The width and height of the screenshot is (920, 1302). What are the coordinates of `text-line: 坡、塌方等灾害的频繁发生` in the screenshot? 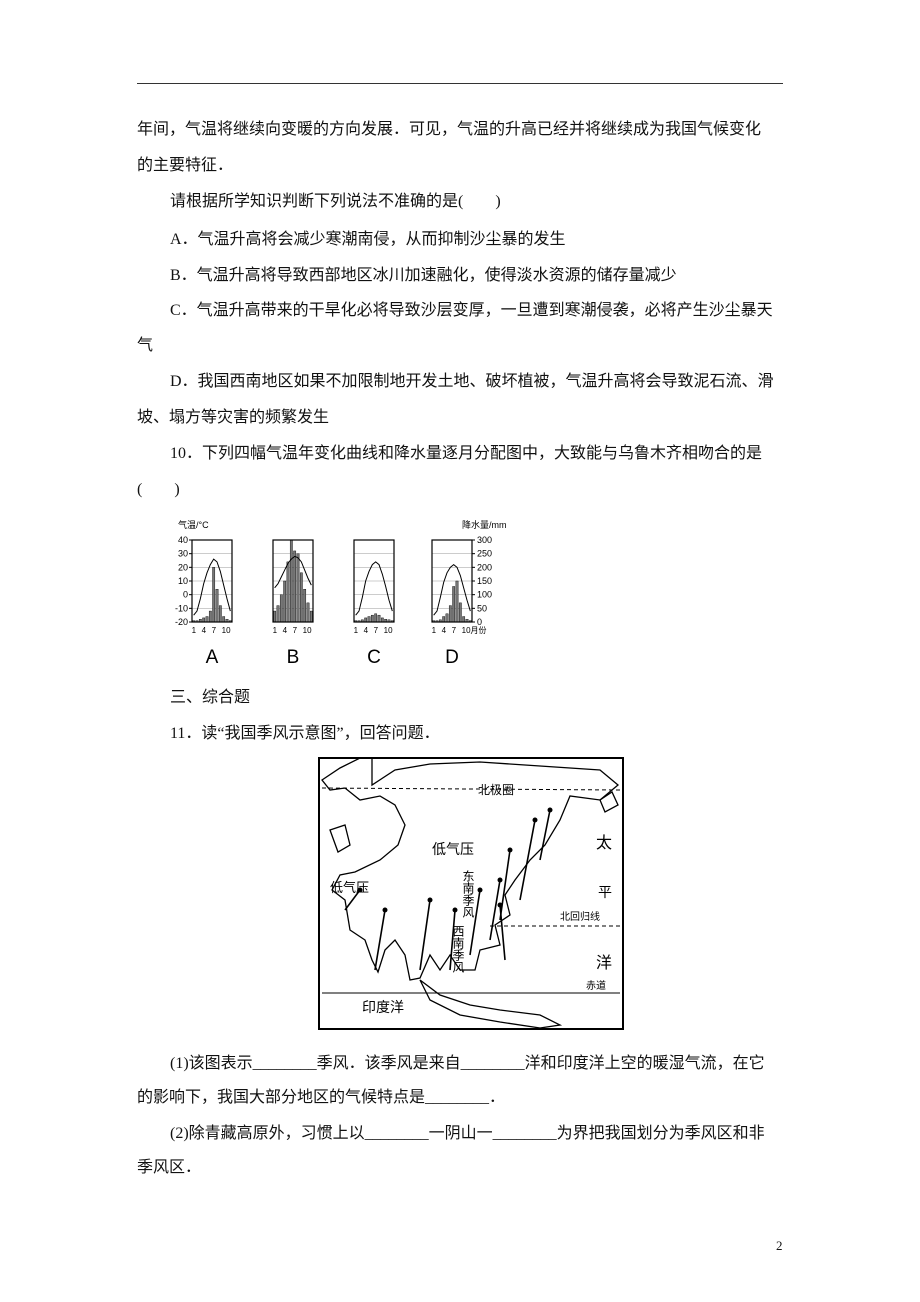 It's located at (233, 417).